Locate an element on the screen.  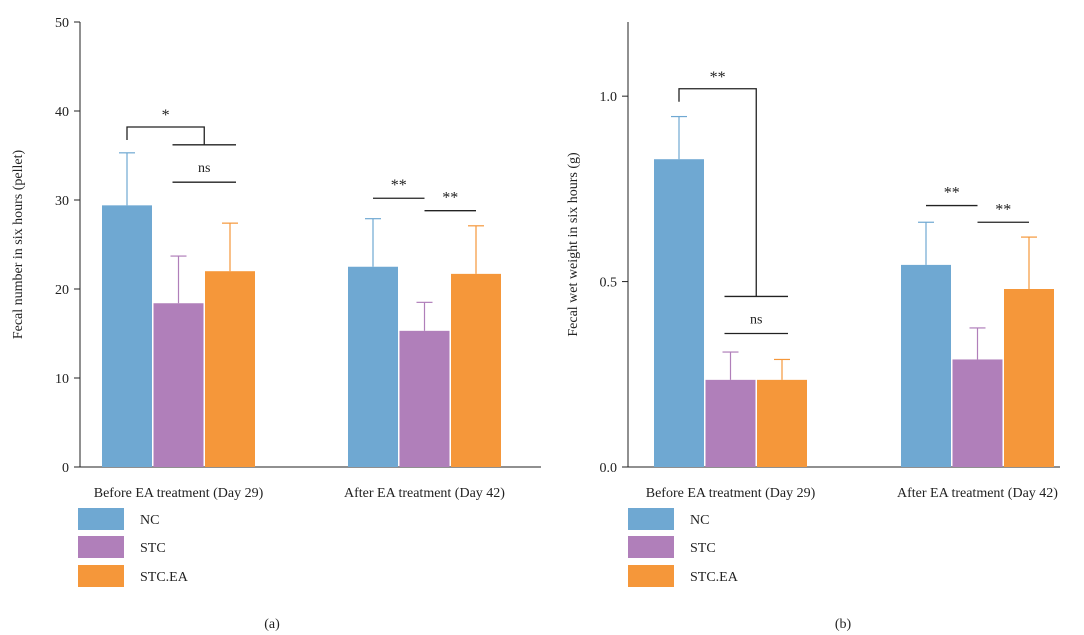
y-tick-label: 40 is located at coordinates (62, 112).